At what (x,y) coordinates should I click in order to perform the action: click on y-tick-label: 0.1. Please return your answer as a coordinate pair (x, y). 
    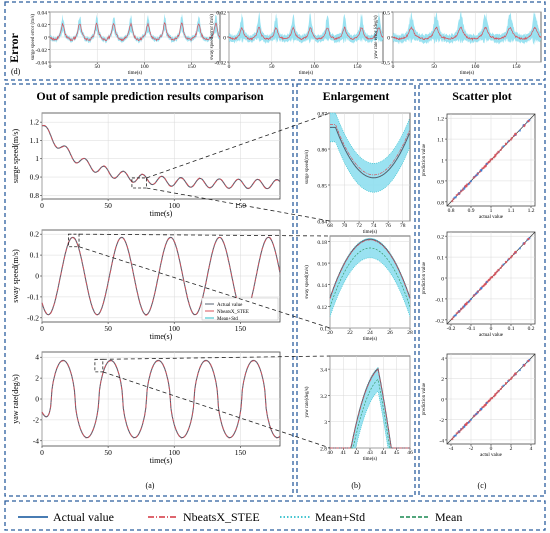
    Looking at the image, I should click on (35, 255).